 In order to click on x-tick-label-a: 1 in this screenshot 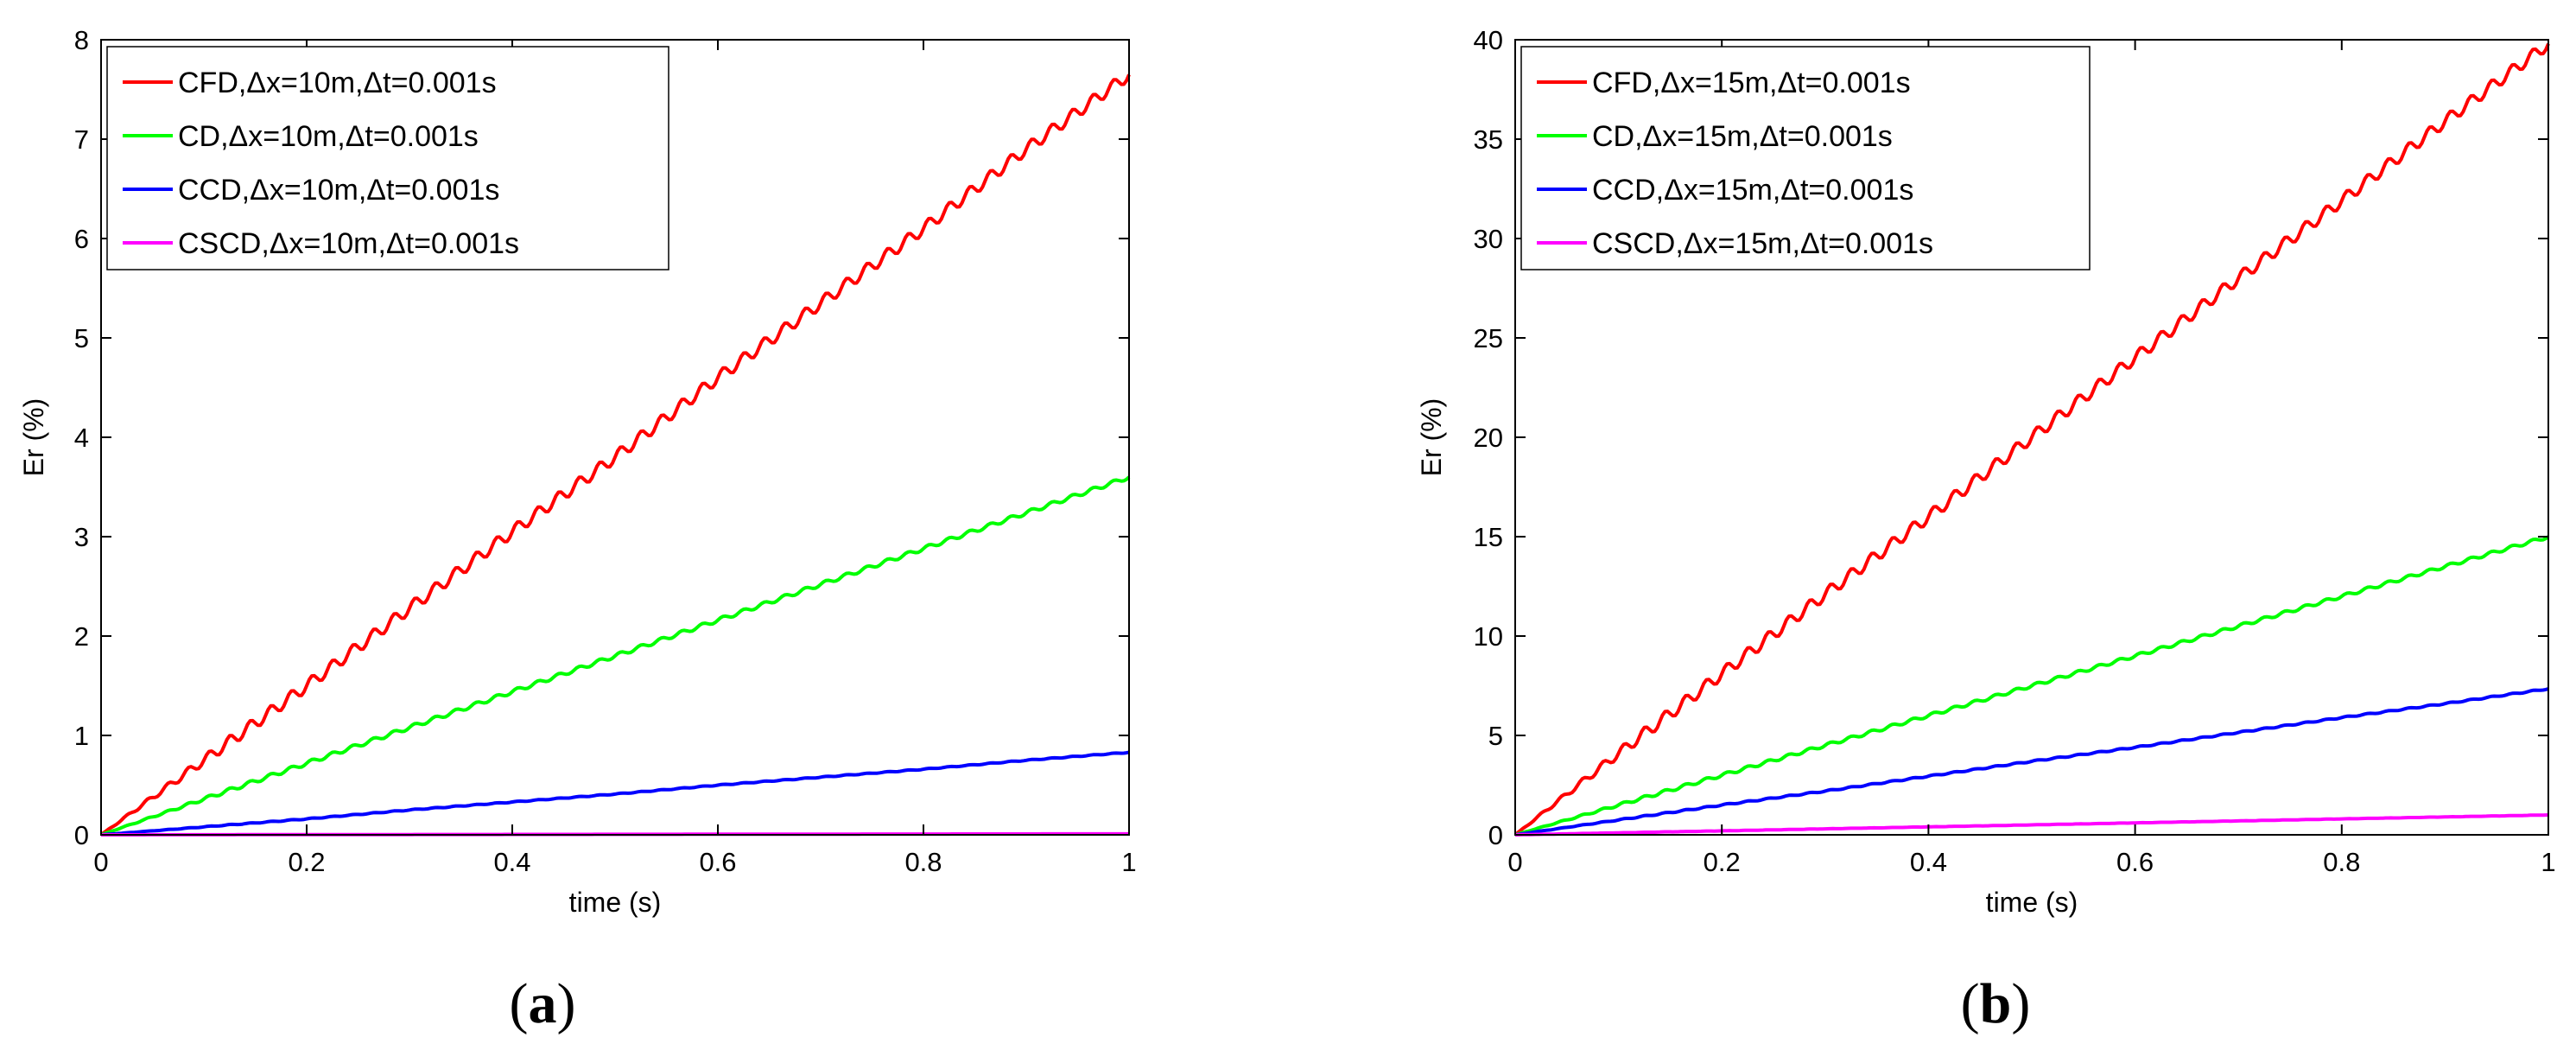, I will do `click(1128, 862)`.